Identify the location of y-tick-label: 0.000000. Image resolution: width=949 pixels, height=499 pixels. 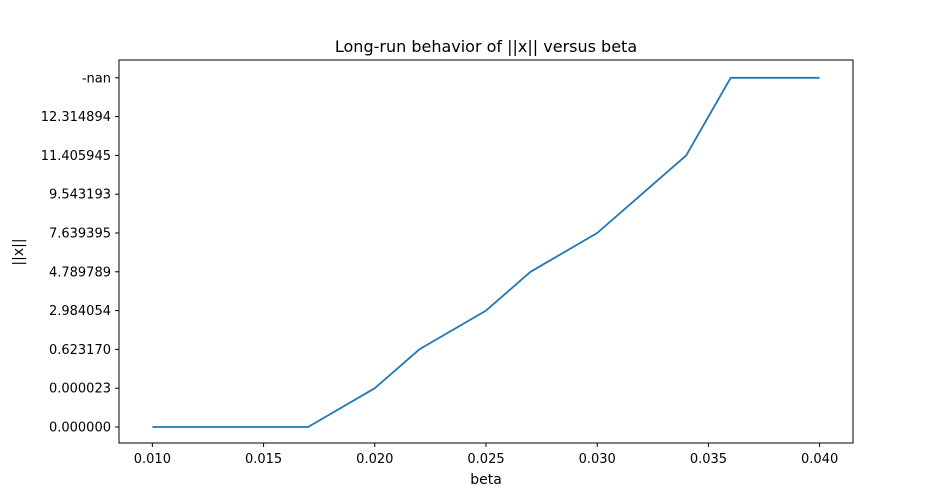
(80, 428).